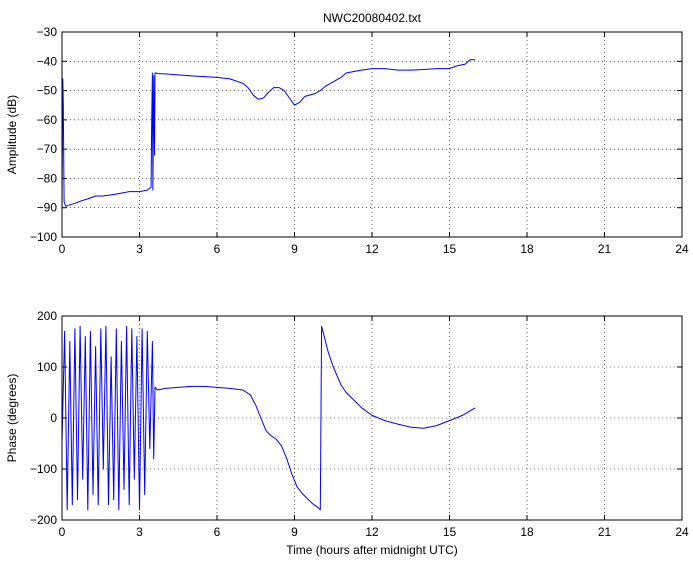  What do you see at coordinates (53, 418) in the screenshot?
I see `y-tick-label: 0` at bounding box center [53, 418].